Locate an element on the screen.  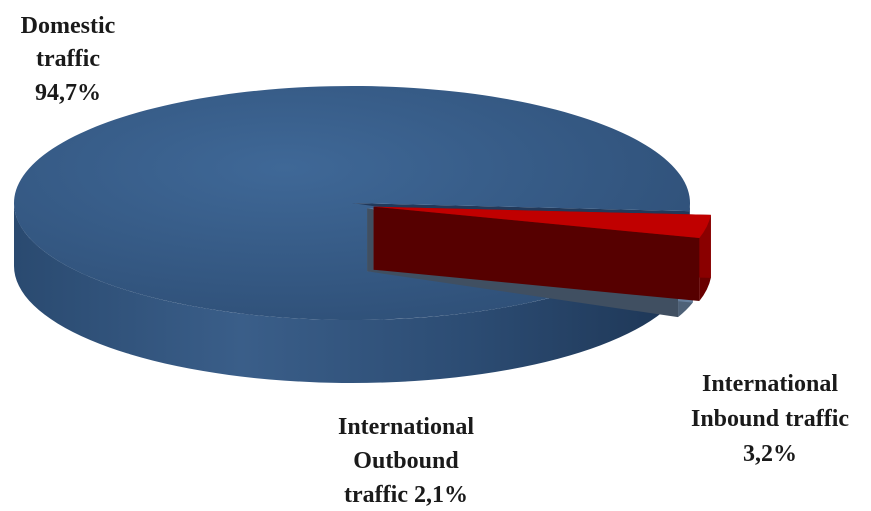
label-line: traffic is located at coordinates (68, 59).